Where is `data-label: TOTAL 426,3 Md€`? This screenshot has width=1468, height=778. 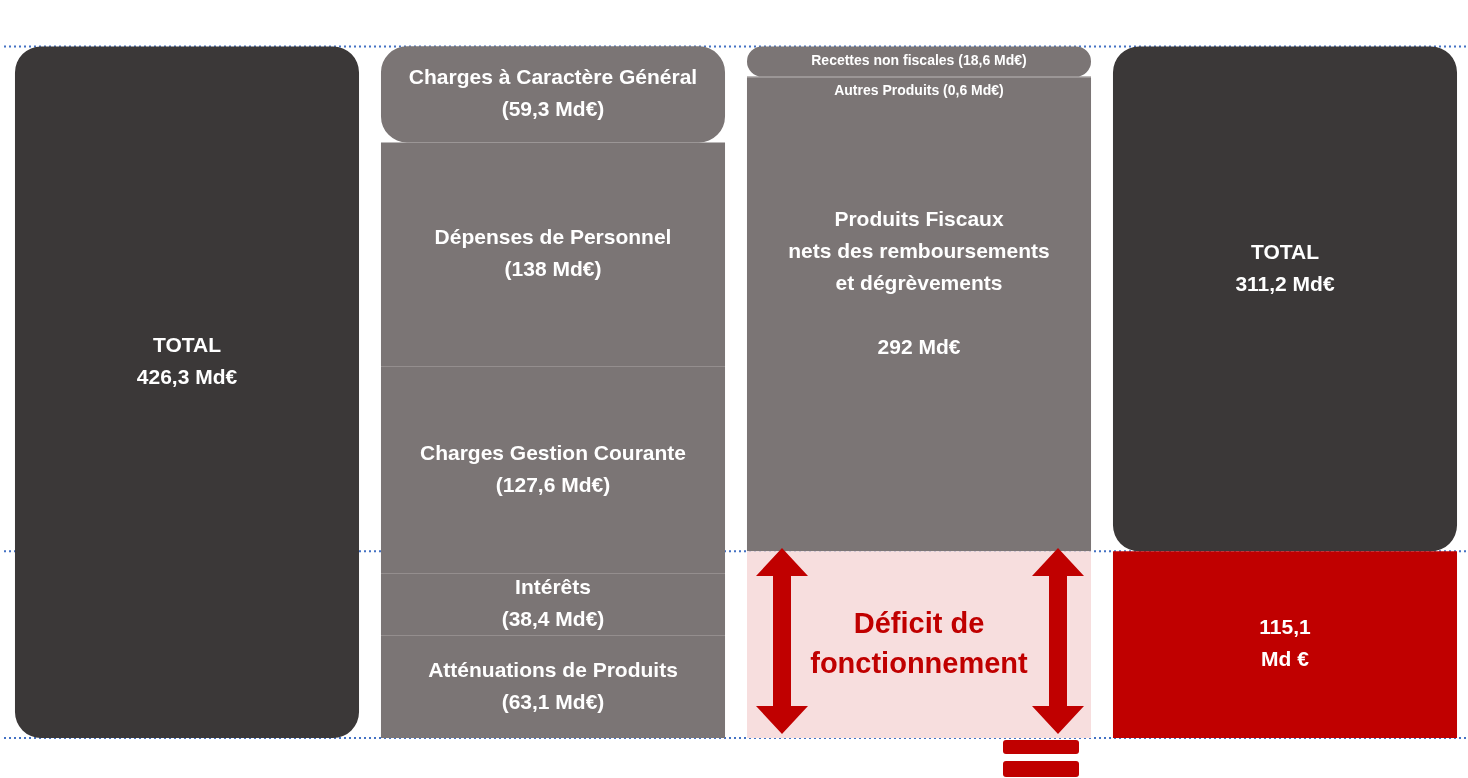 data-label: TOTAL 426,3 Md€ is located at coordinates (187, 361).